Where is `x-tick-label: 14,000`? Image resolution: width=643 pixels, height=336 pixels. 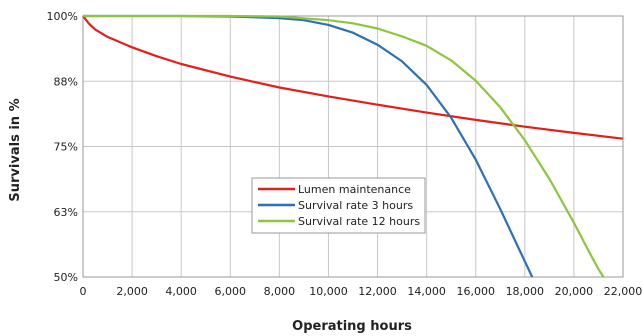
x-tick-label: 14,000 is located at coordinates (426, 291).